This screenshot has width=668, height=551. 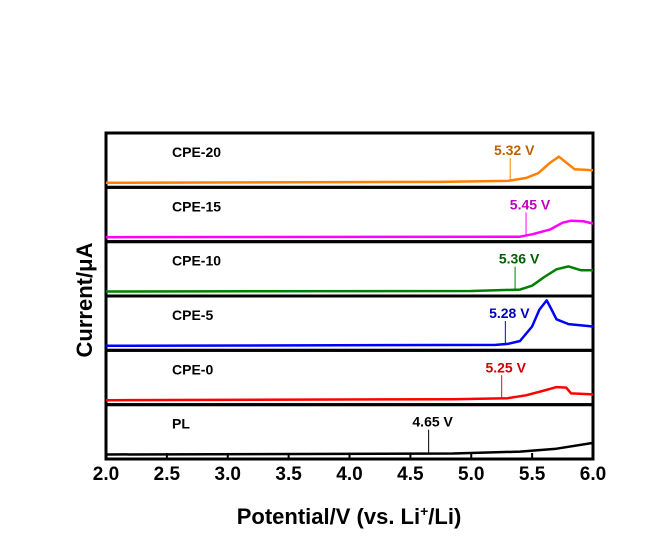 I want to click on onset-label: 5.45 V, so click(x=530, y=204).